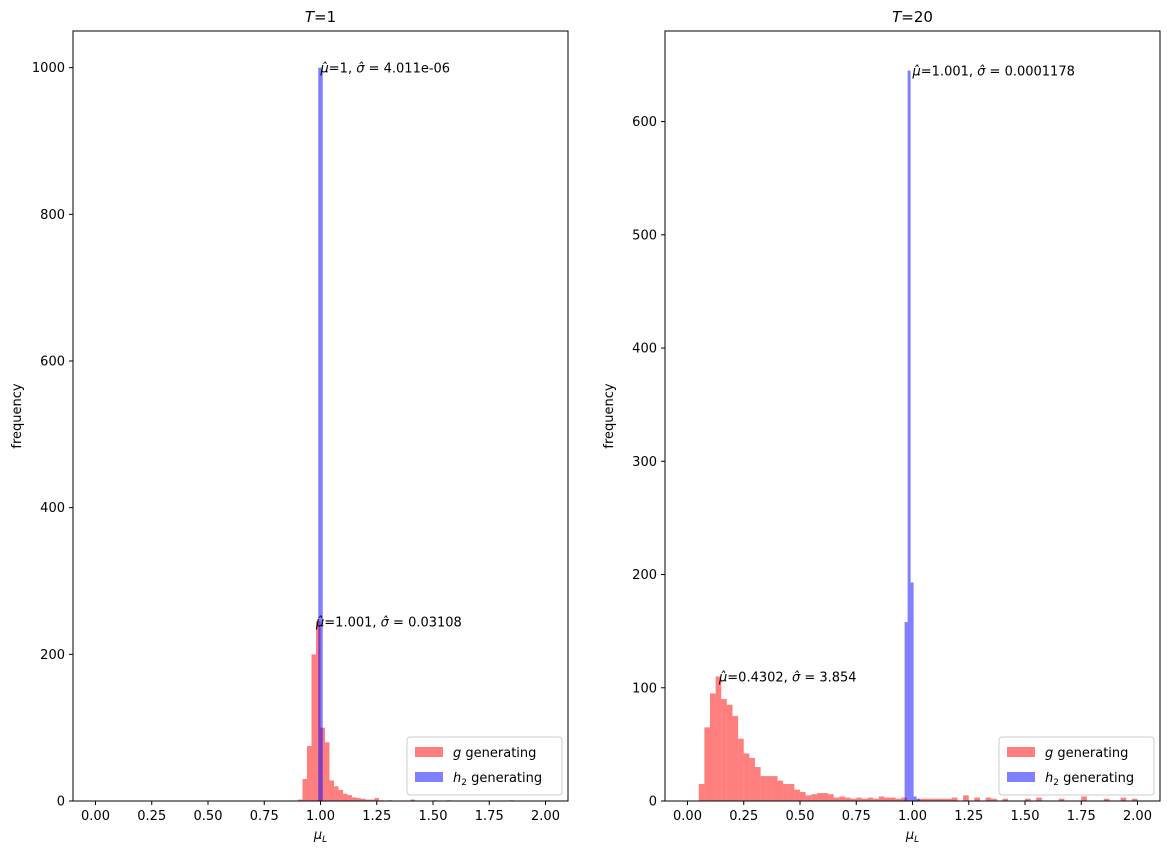 The image size is (1169, 855). Describe the element at coordinates (968, 816) in the screenshot. I see `x-tick-label: 1.25` at that location.